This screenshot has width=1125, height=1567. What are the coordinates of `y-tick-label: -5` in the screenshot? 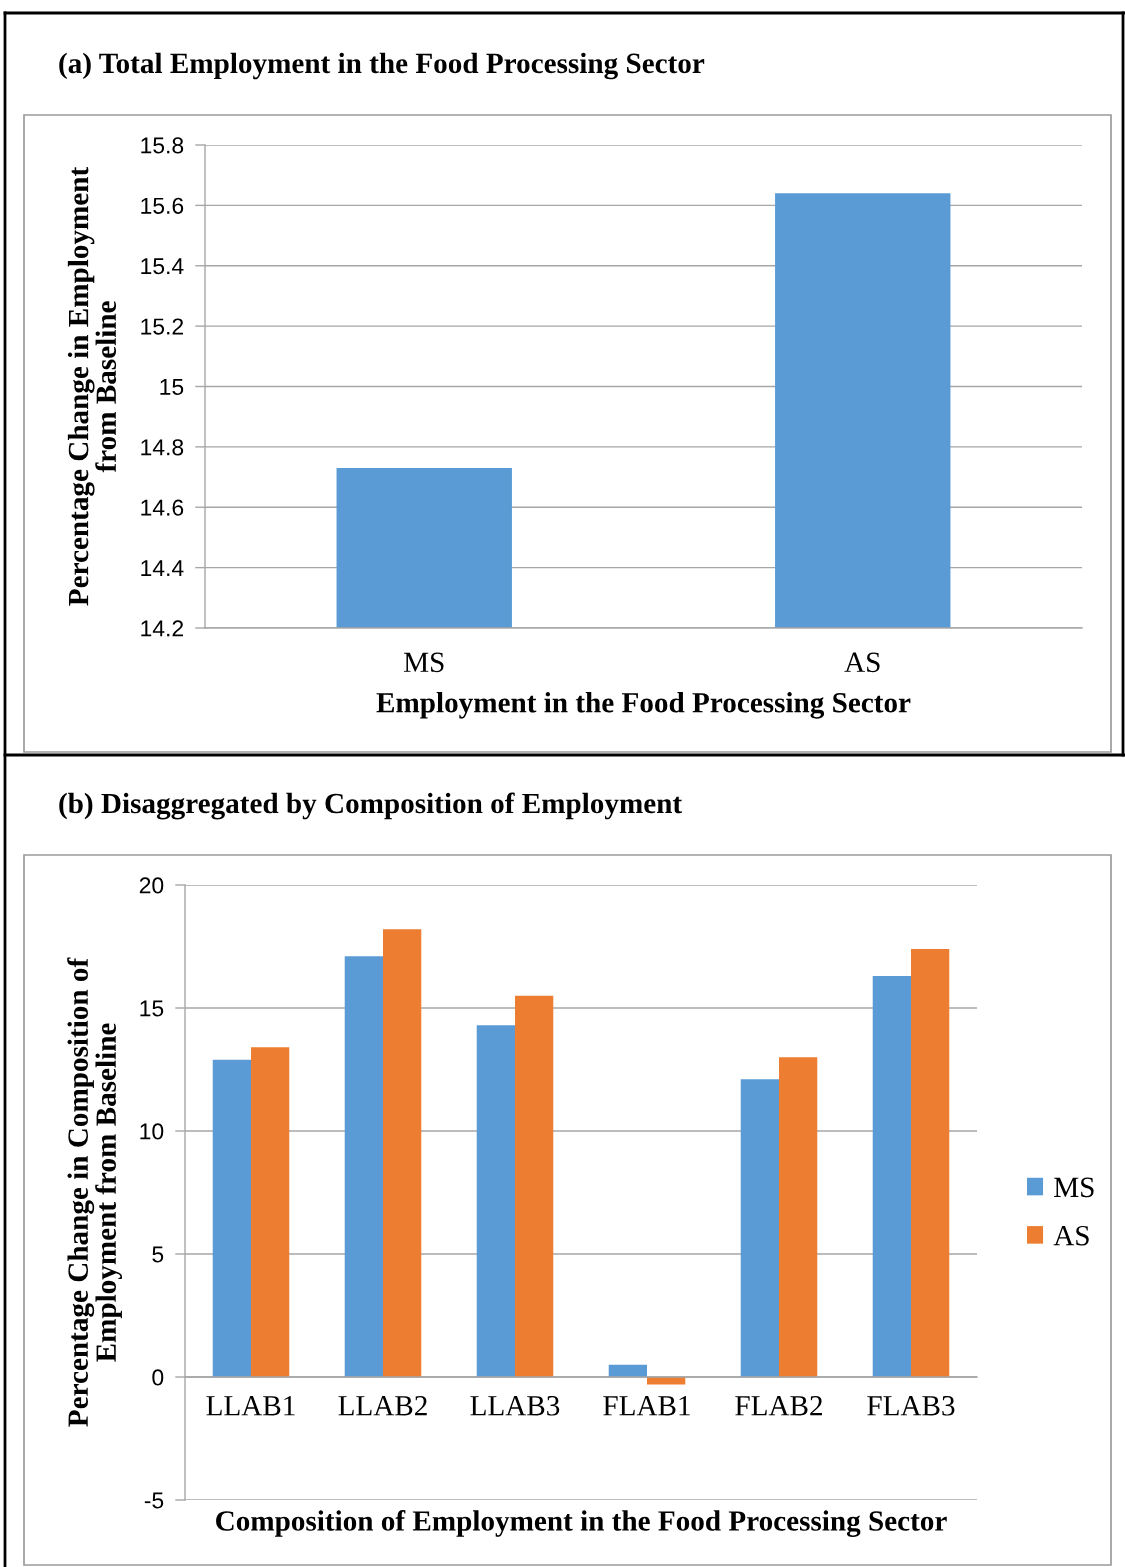 It's located at (154, 1500).